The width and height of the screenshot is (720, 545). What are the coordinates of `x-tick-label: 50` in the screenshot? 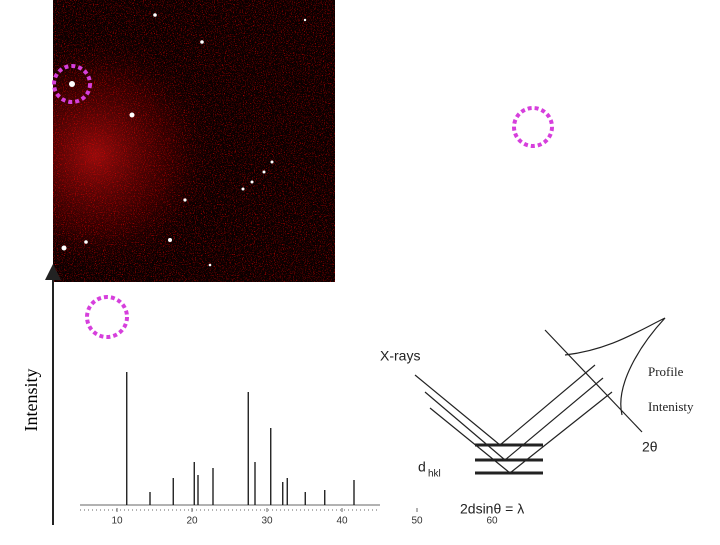 It's located at (417, 521).